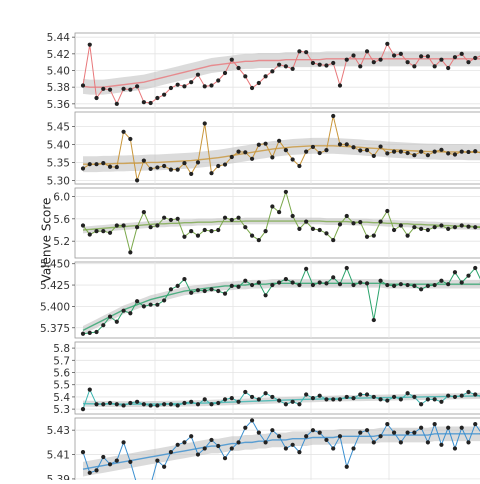  I want to click on y-tick-label: 5.44, so click(59, 38).